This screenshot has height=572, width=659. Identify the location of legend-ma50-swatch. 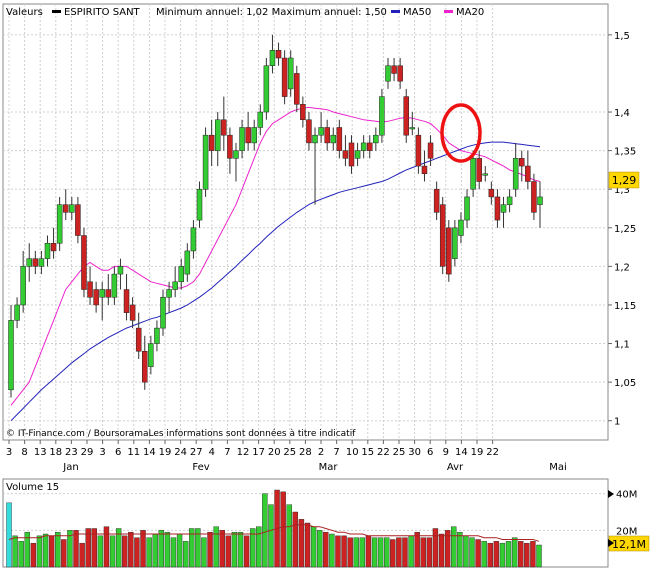
(395, 11).